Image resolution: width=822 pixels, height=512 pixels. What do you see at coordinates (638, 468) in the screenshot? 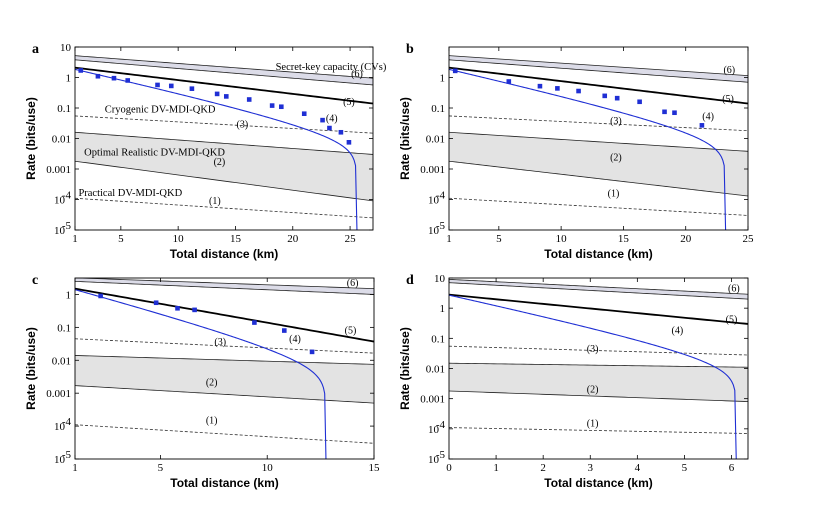
I see `x-tick-label: 4` at bounding box center [638, 468].